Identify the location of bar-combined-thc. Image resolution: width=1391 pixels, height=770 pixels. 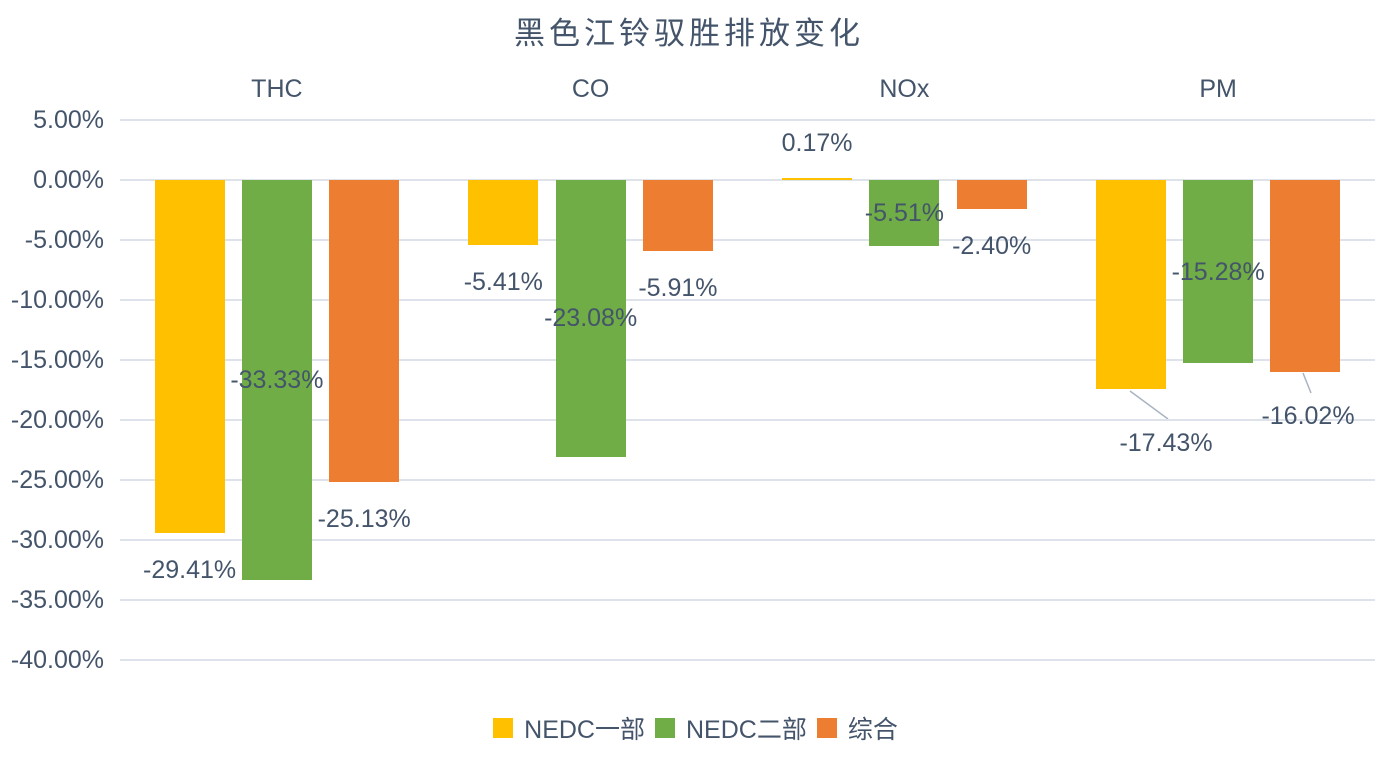
(364, 331).